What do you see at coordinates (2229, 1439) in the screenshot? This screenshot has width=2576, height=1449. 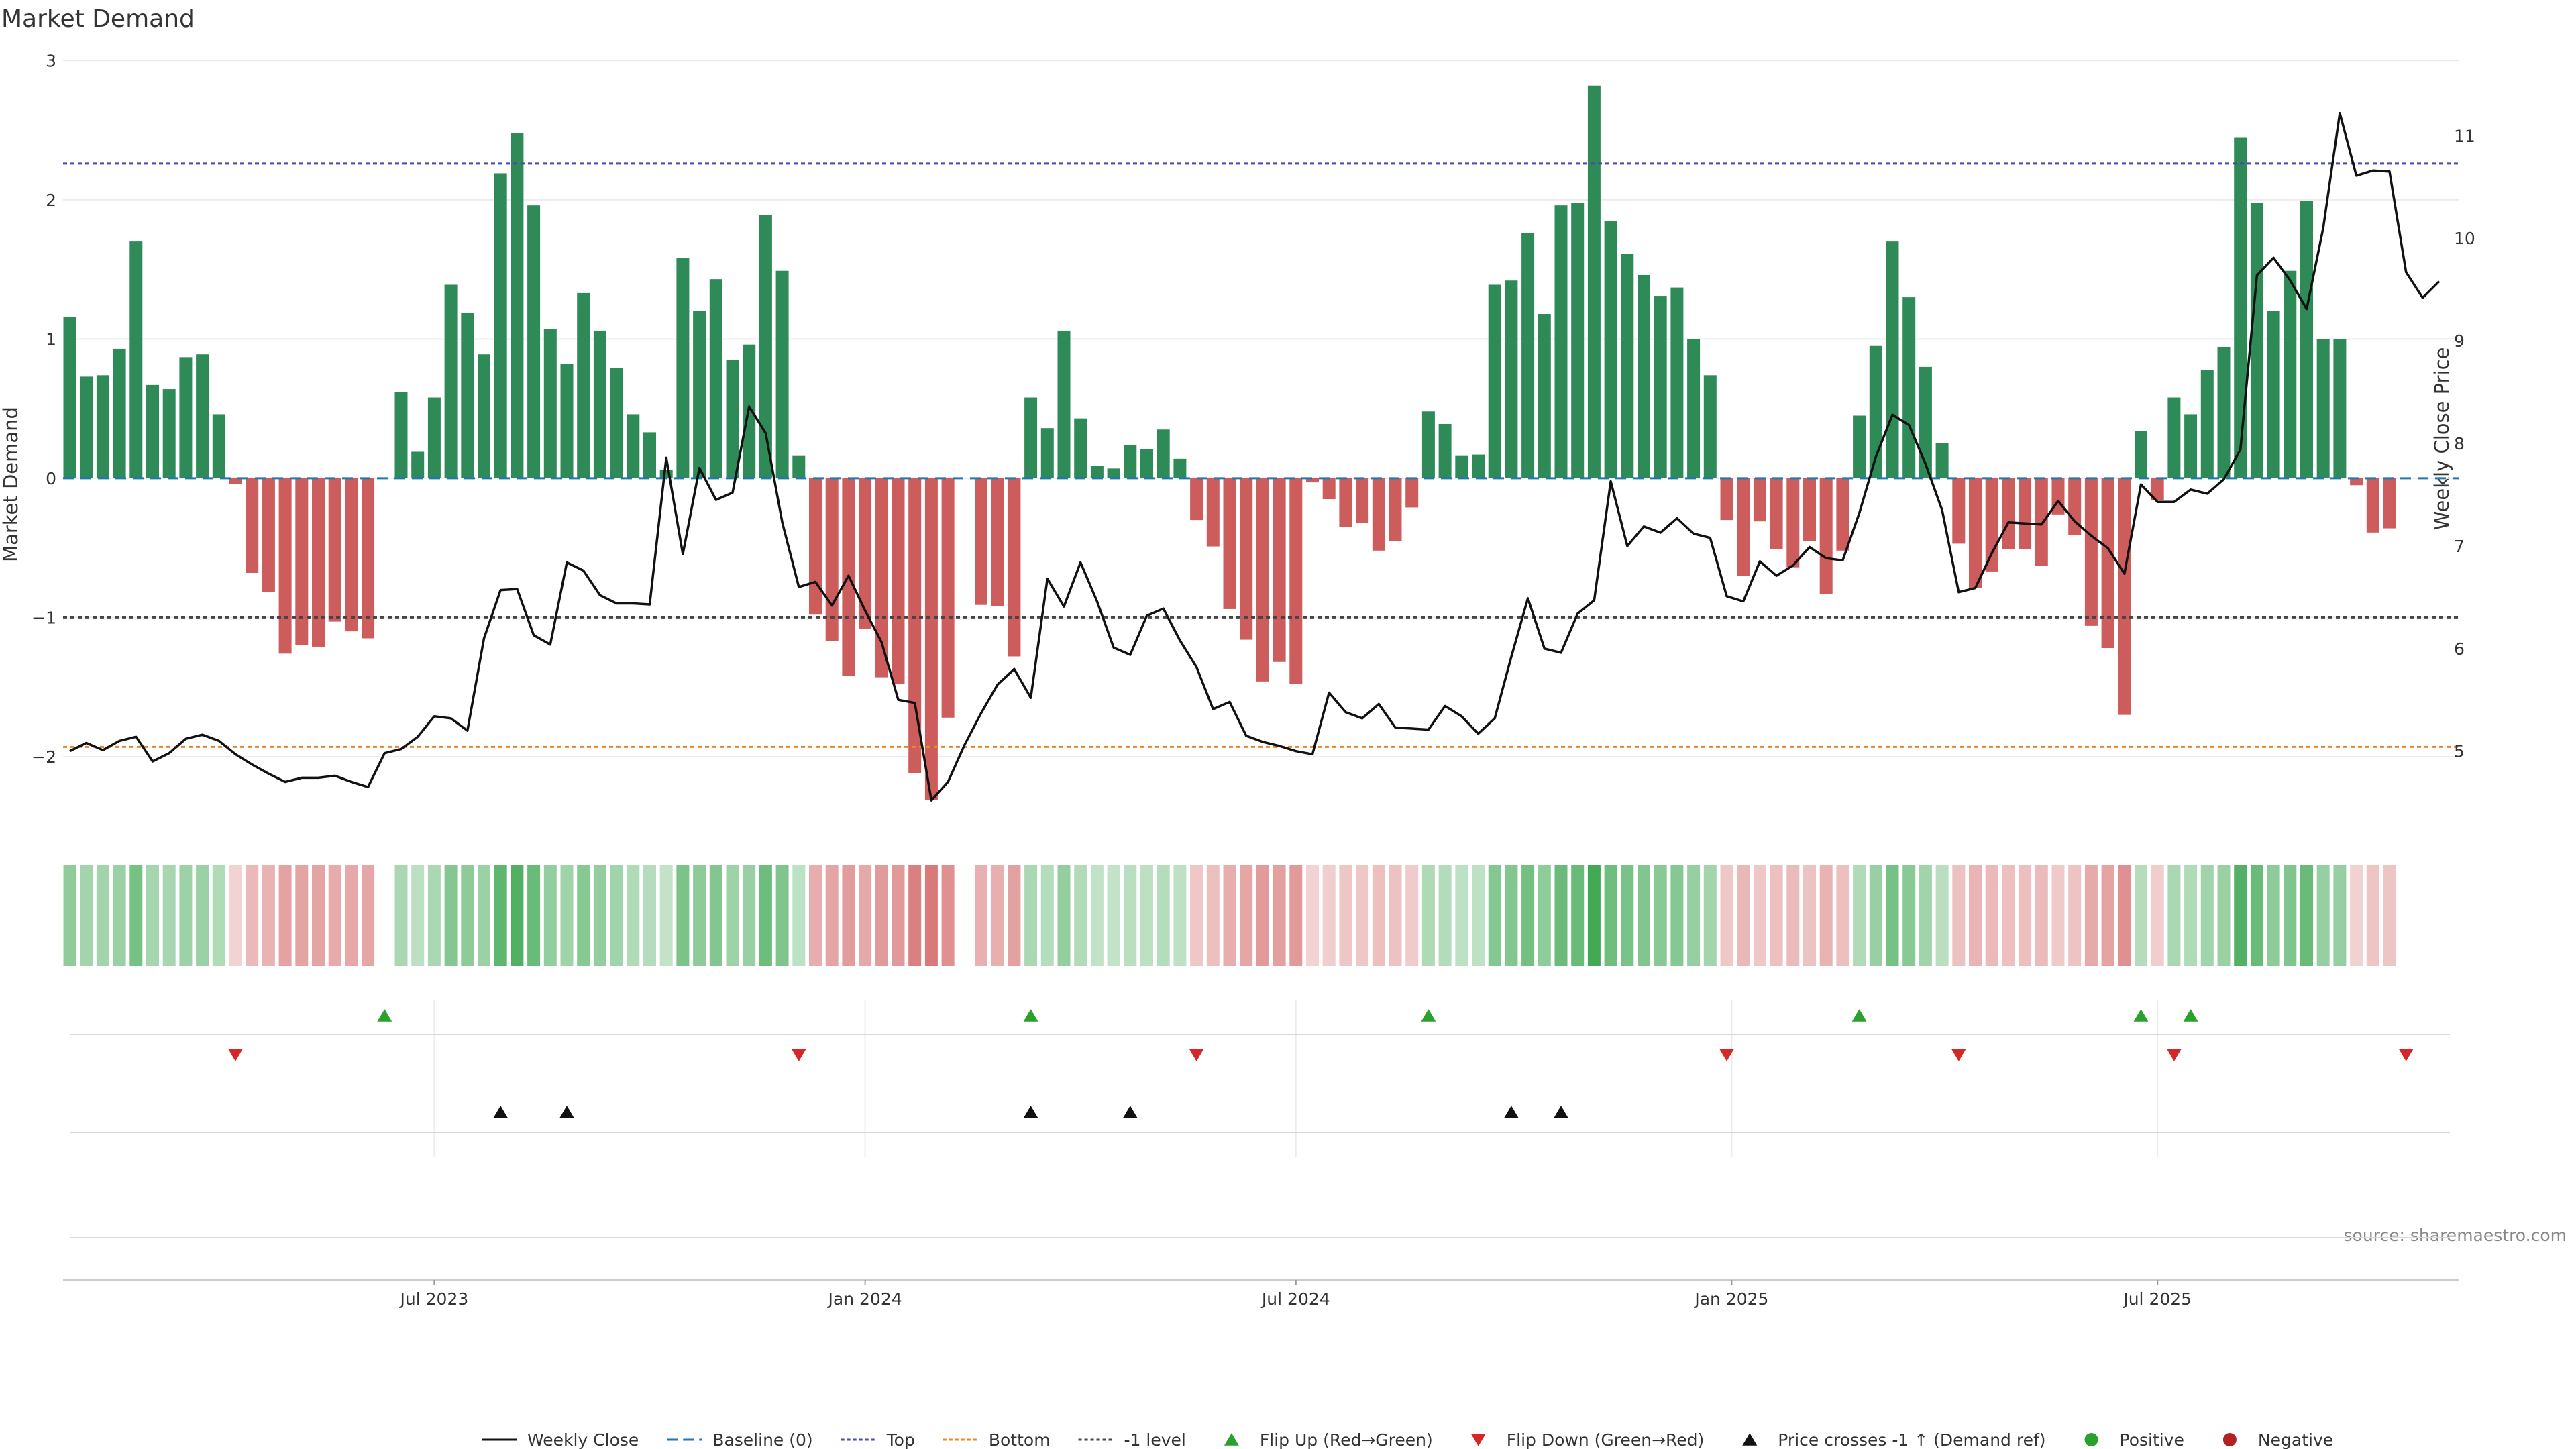 I see `legend-swatch-dot` at bounding box center [2229, 1439].